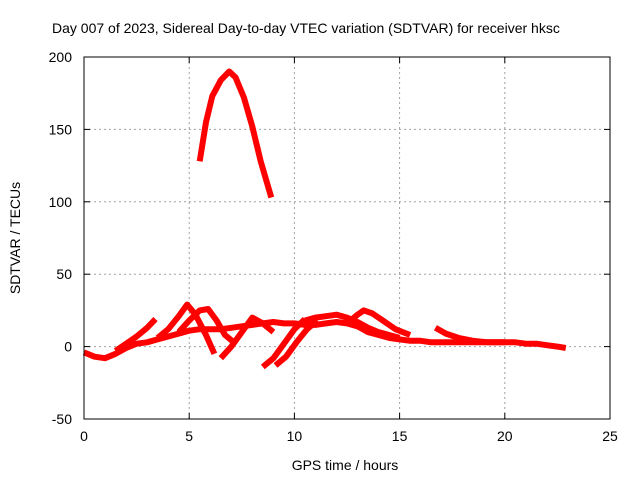 The image size is (640, 480). Describe the element at coordinates (61, 129) in the screenshot. I see `y-tick-label: 150` at that location.